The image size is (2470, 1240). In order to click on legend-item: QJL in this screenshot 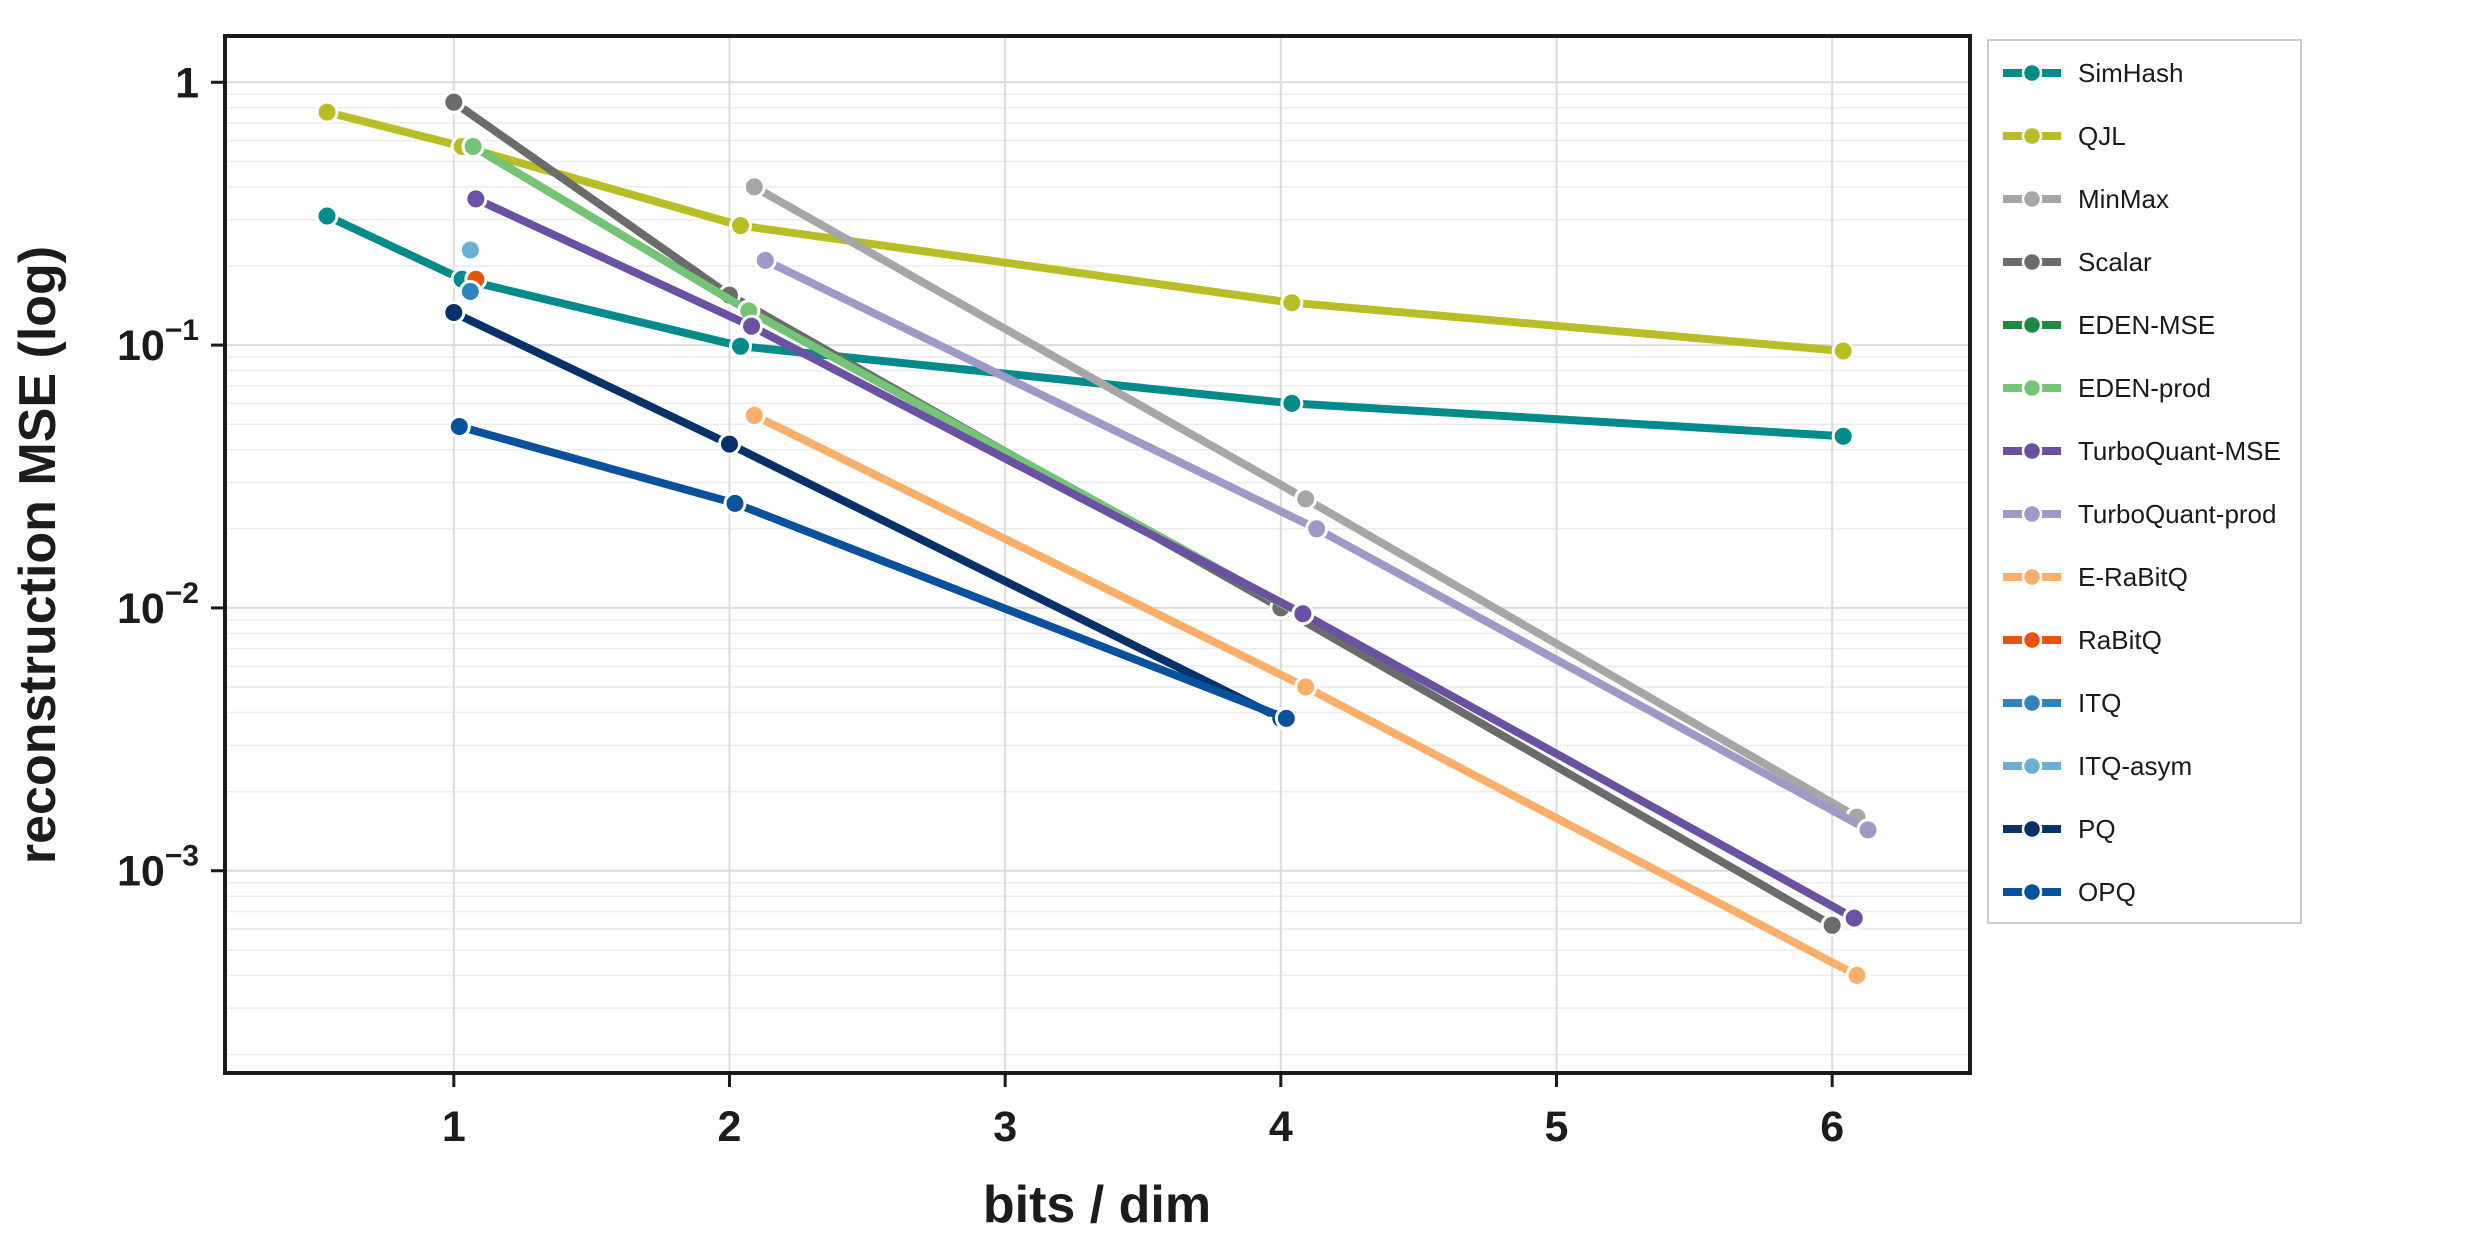, I will do `click(2064, 136)`.